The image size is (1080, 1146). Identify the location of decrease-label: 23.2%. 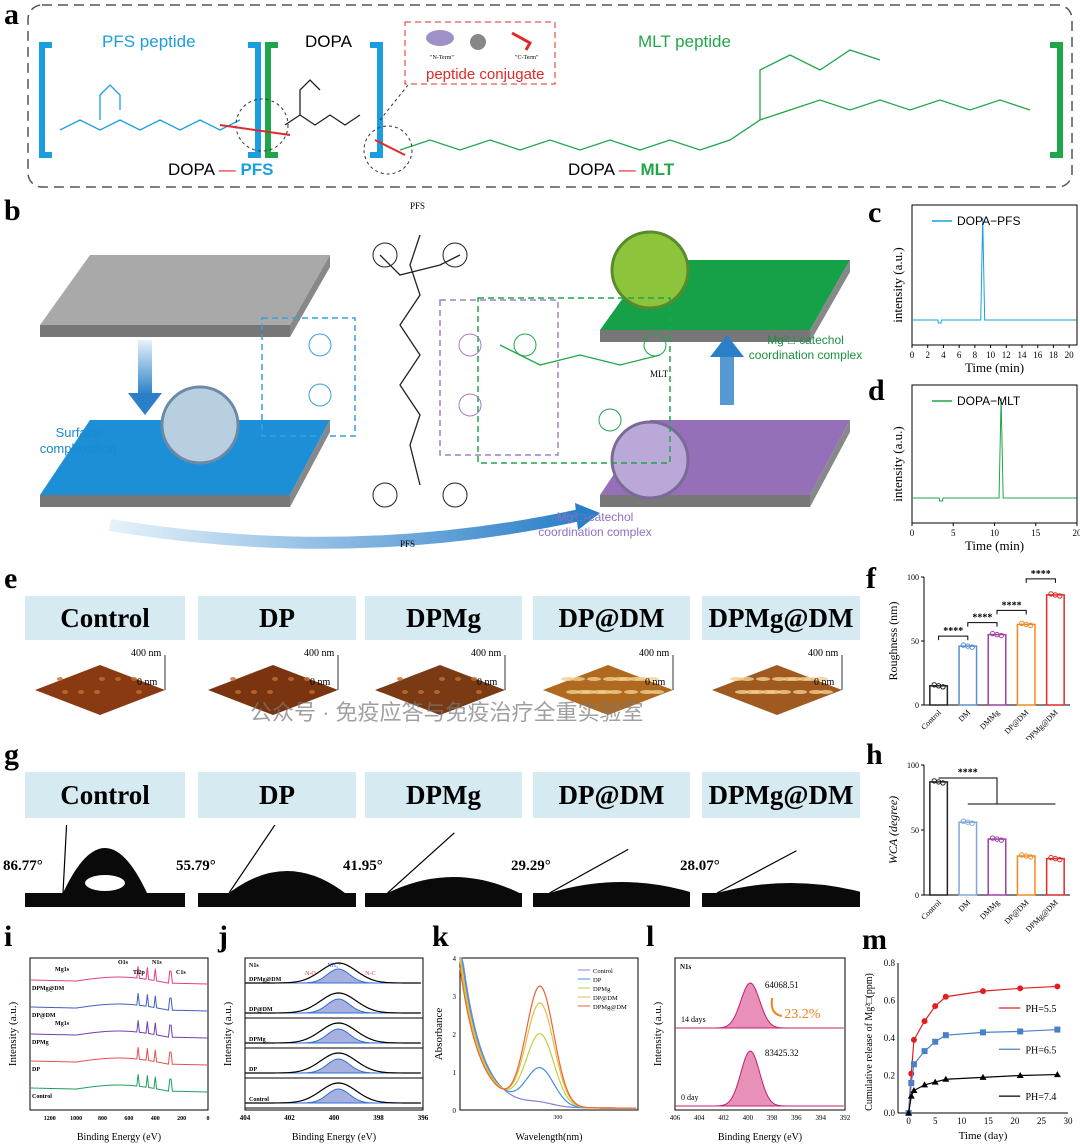
(802, 1014).